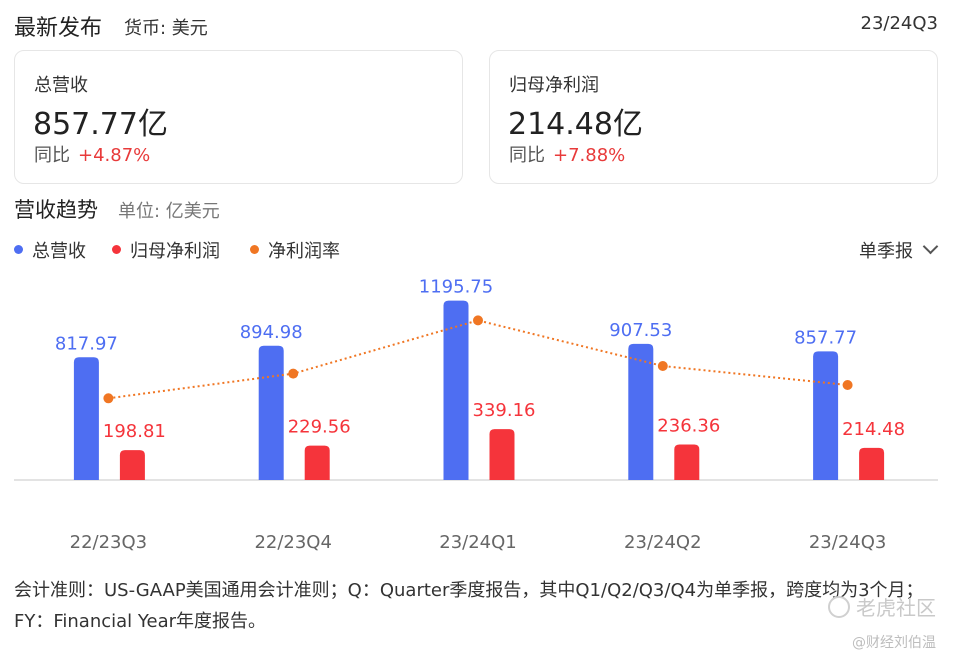 This screenshot has height=661, width=958. What do you see at coordinates (882, 606) in the screenshot?
I see `watermark-logo: 老虎社区` at bounding box center [882, 606].